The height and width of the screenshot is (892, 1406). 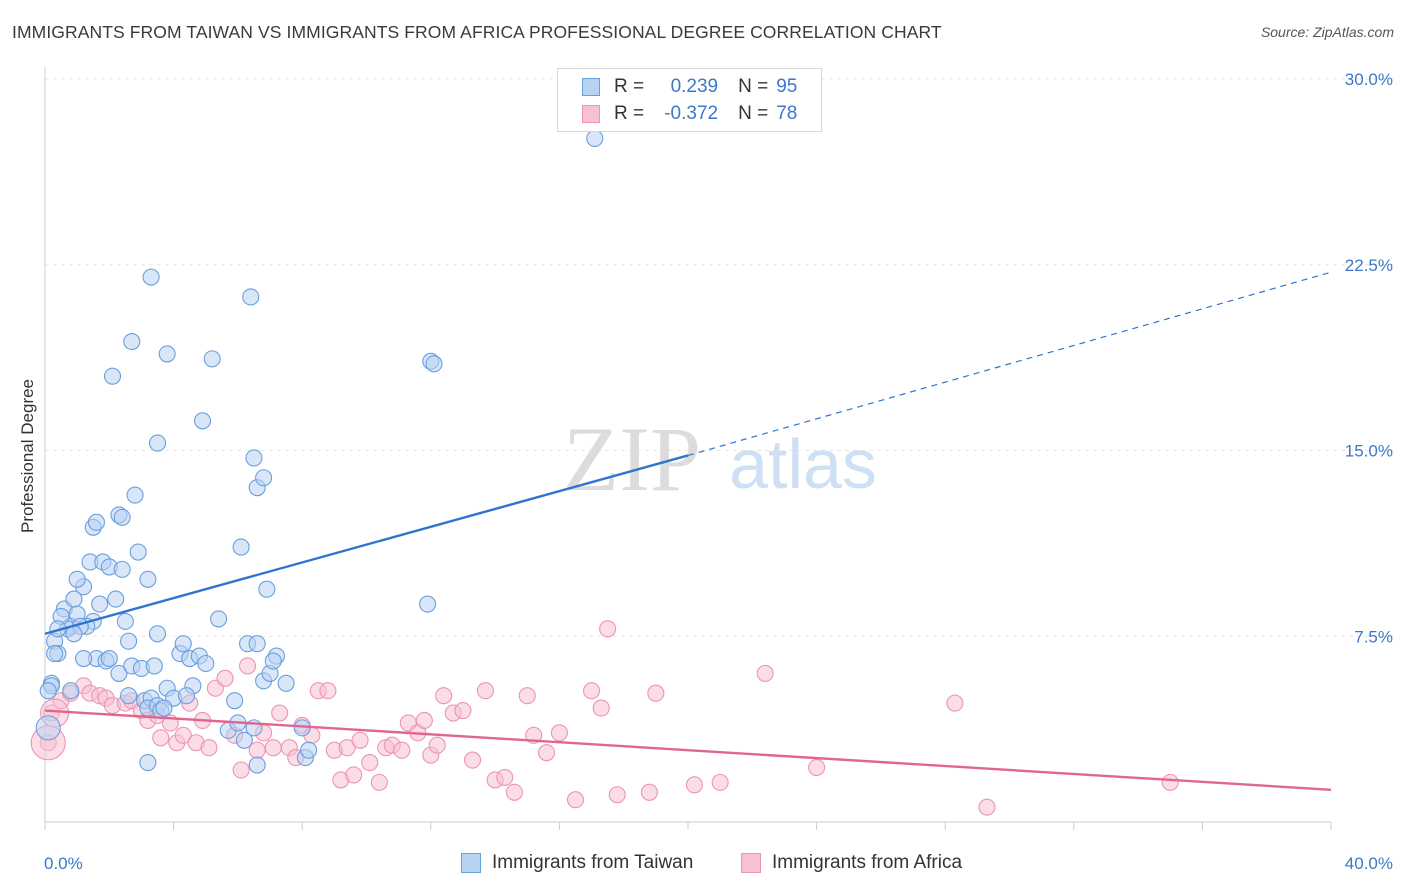 What do you see at coordinates (591, 114) in the screenshot?
I see `legend-swatch-africa` at bounding box center [591, 114].